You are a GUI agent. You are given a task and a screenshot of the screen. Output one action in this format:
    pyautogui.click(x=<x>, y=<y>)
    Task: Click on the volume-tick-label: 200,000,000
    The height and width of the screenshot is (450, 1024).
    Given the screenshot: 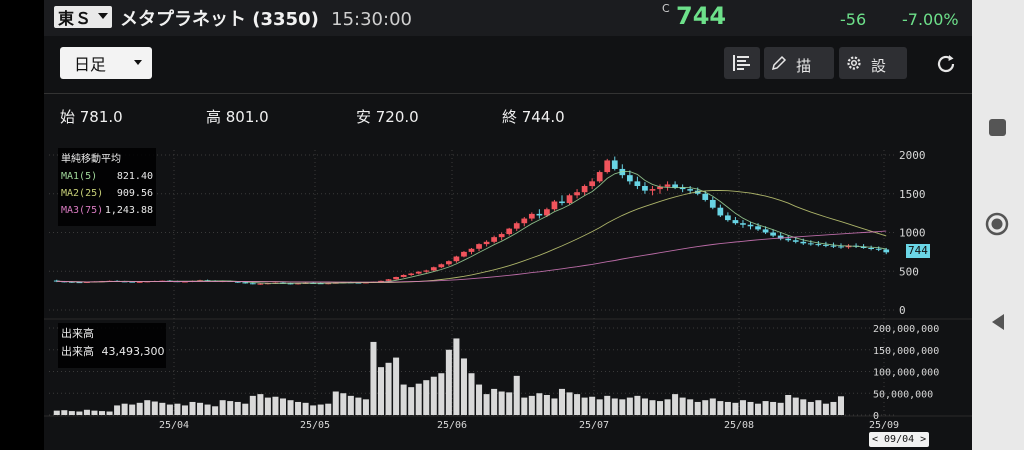 What is the action you would take?
    pyautogui.click(x=906, y=329)
    